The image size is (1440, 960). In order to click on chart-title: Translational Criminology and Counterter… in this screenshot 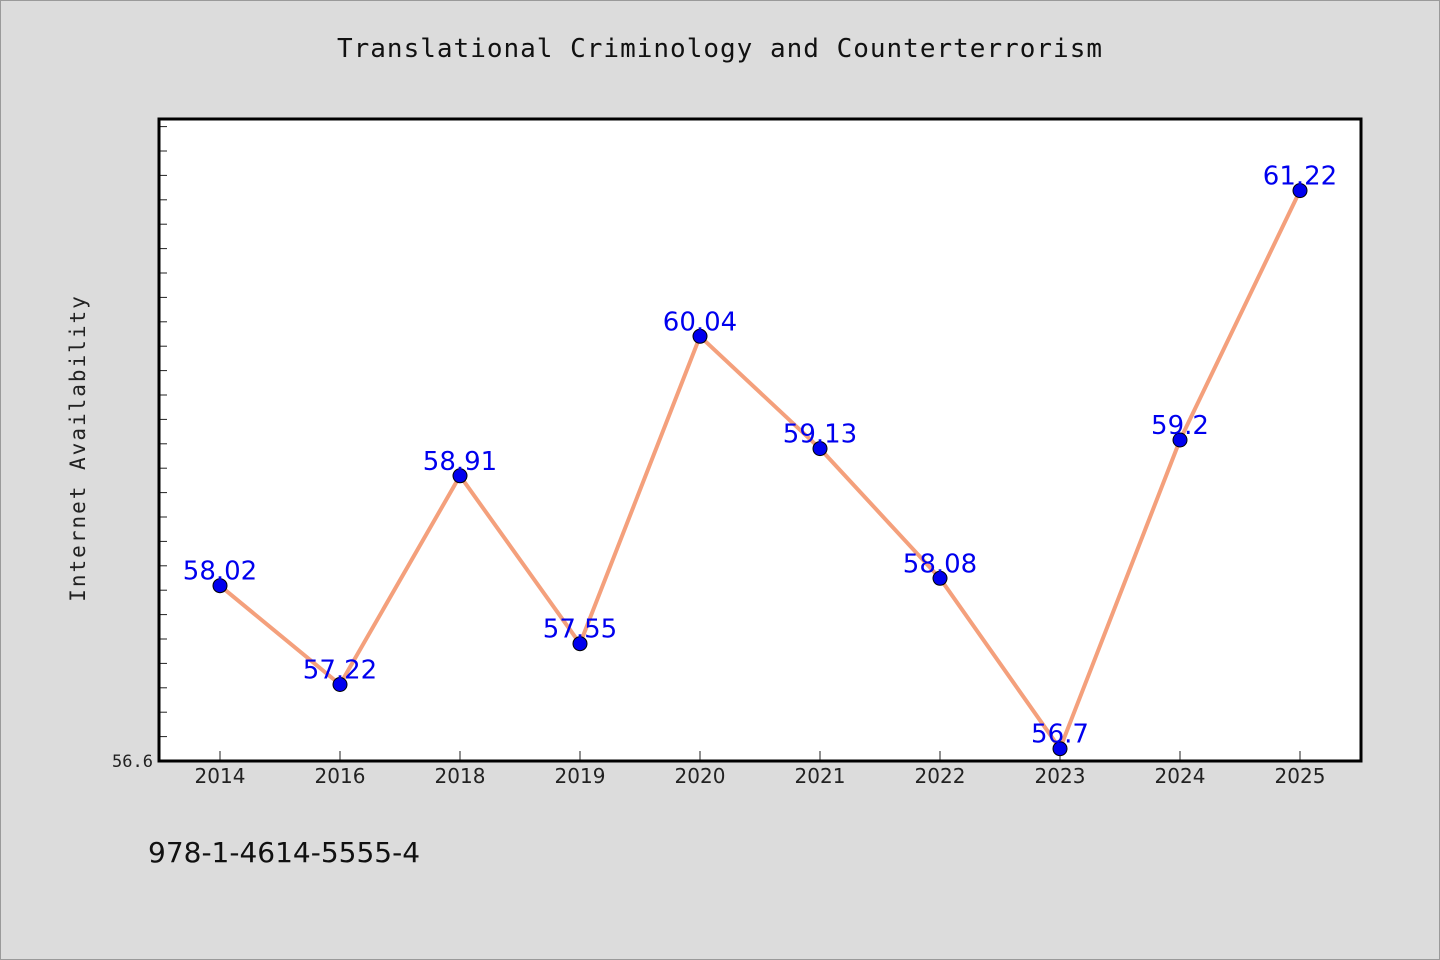, I will do `click(720, 49)`.